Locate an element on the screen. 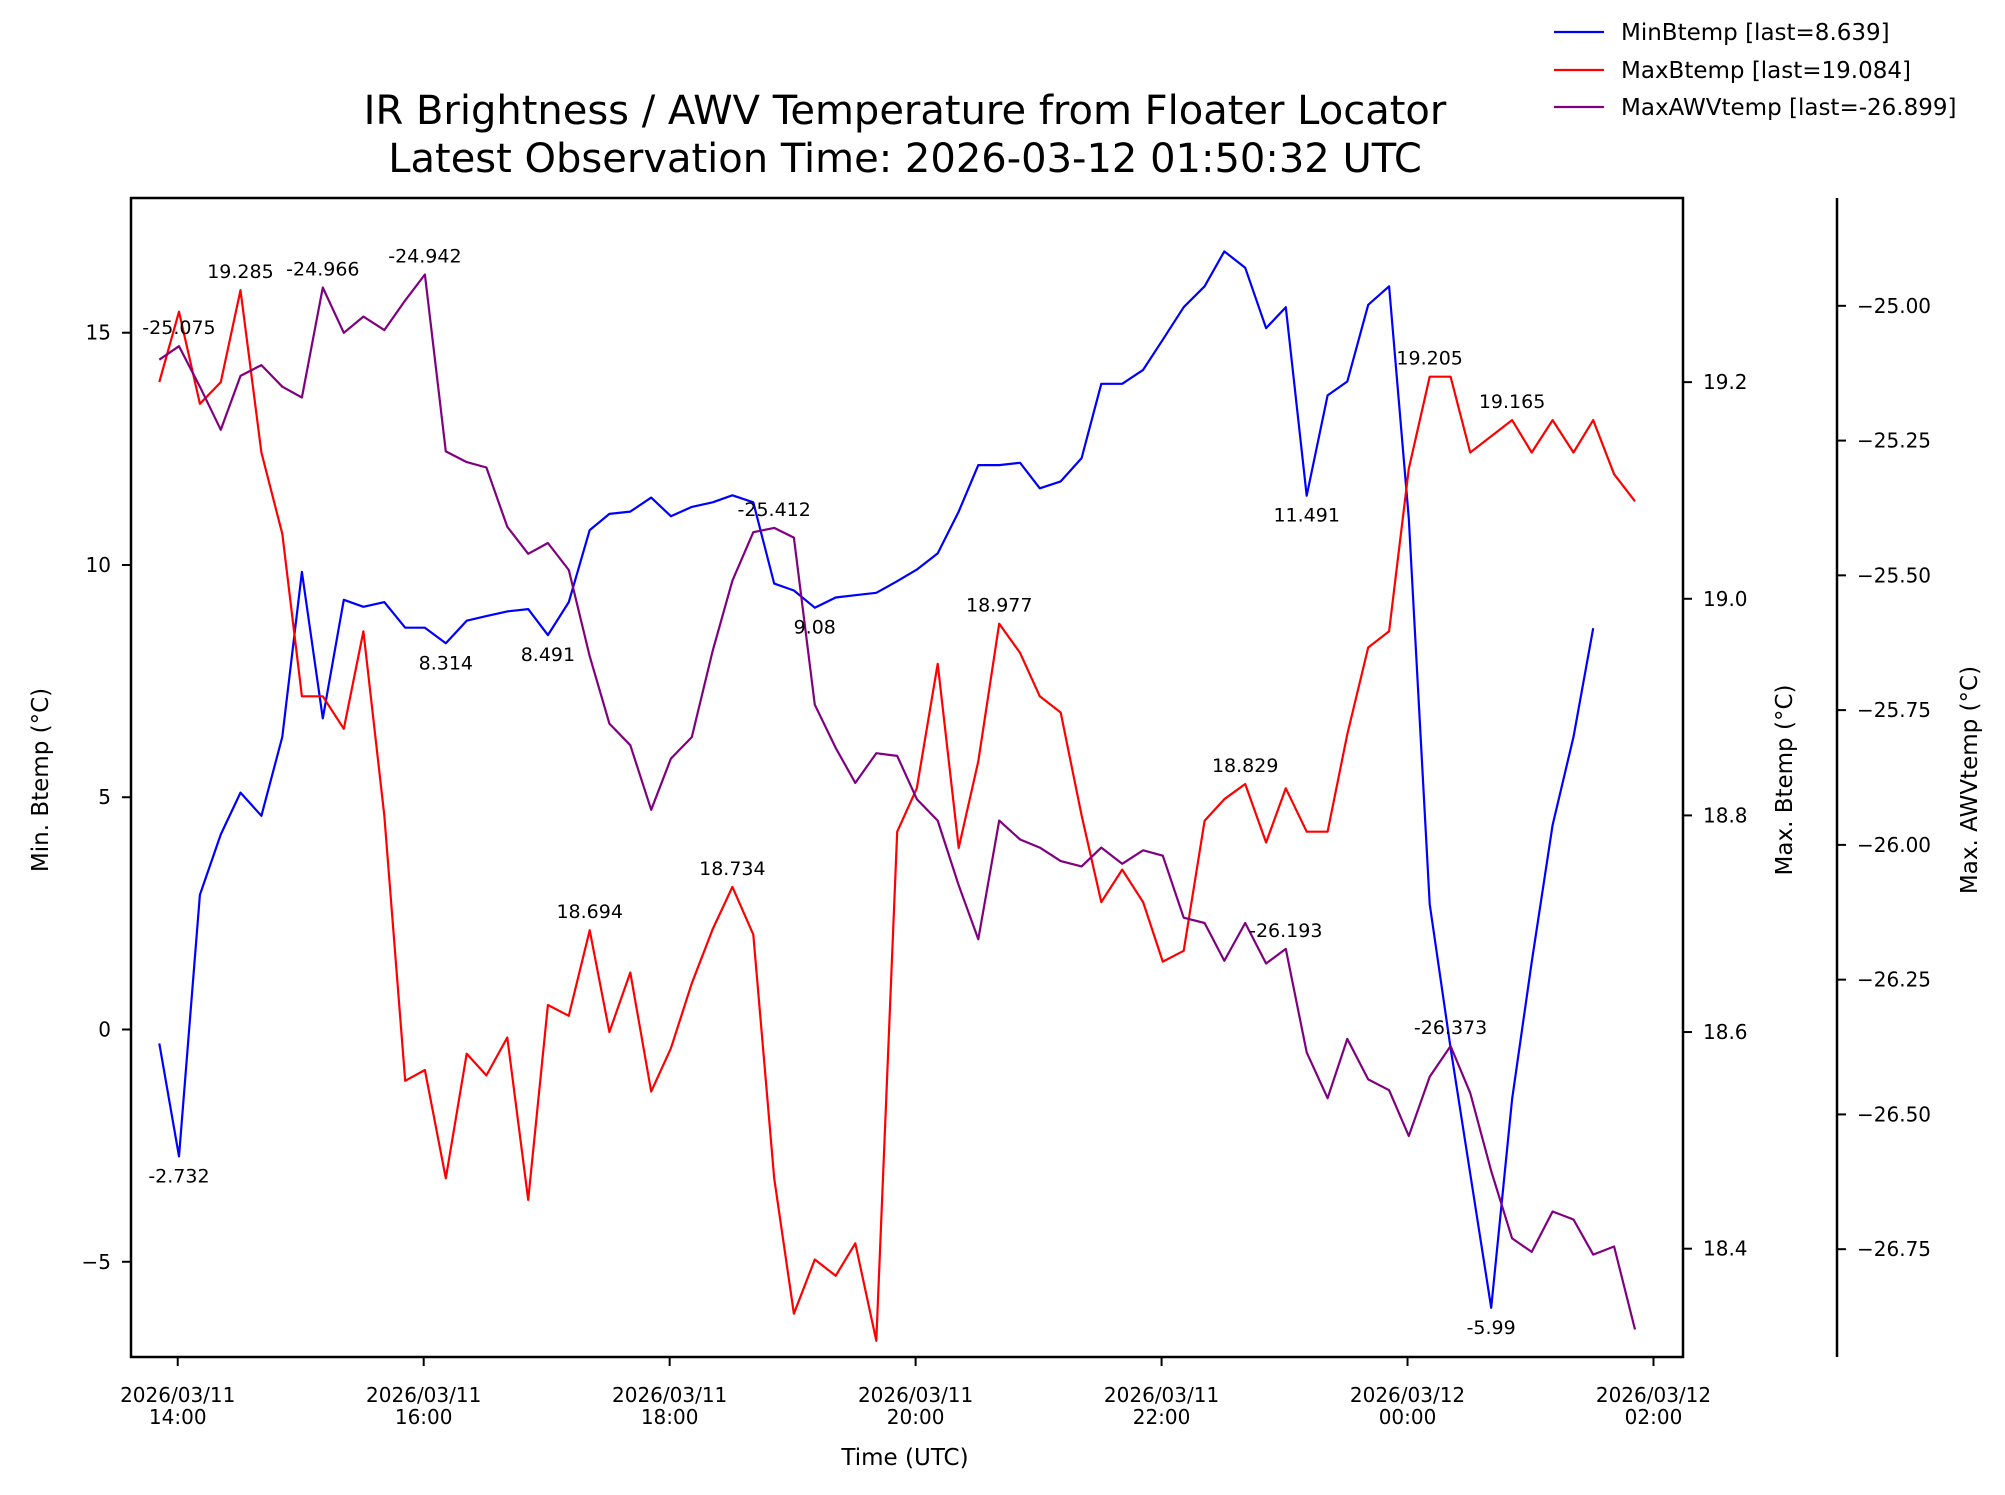 The image size is (2005, 1495). data-label: 9.08 is located at coordinates (815, 628).